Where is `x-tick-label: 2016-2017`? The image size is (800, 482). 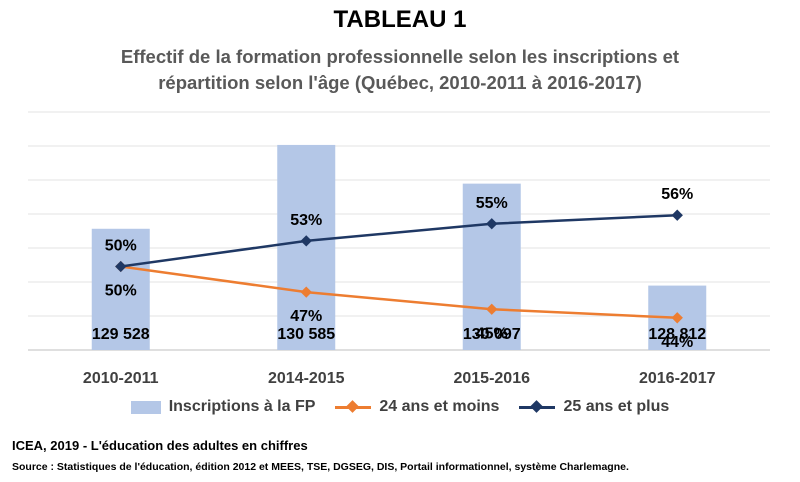 x-tick-label: 2016-2017 is located at coordinates (677, 378).